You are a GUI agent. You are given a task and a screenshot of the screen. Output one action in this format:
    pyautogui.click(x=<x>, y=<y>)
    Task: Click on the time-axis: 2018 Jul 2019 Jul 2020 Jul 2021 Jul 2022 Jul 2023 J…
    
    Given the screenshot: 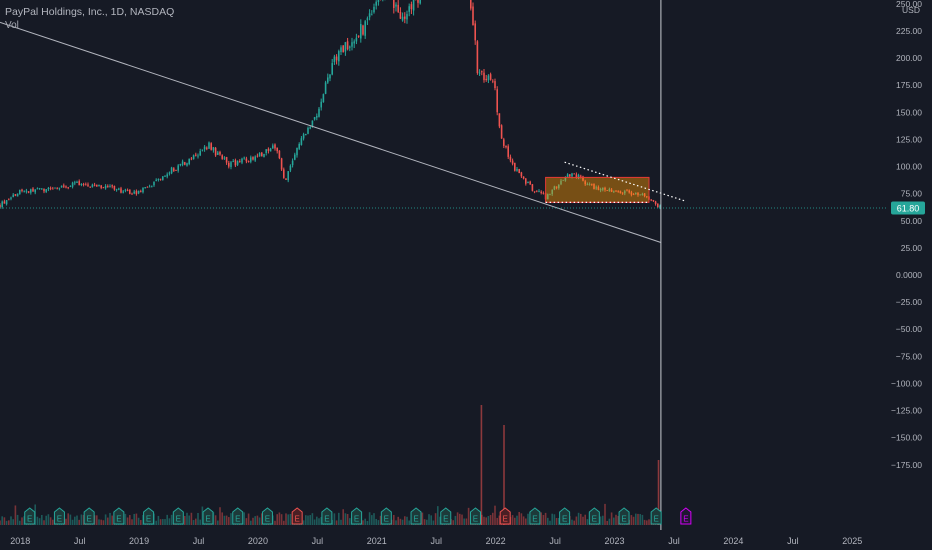 What is the action you would take?
    pyautogui.click(x=466, y=540)
    